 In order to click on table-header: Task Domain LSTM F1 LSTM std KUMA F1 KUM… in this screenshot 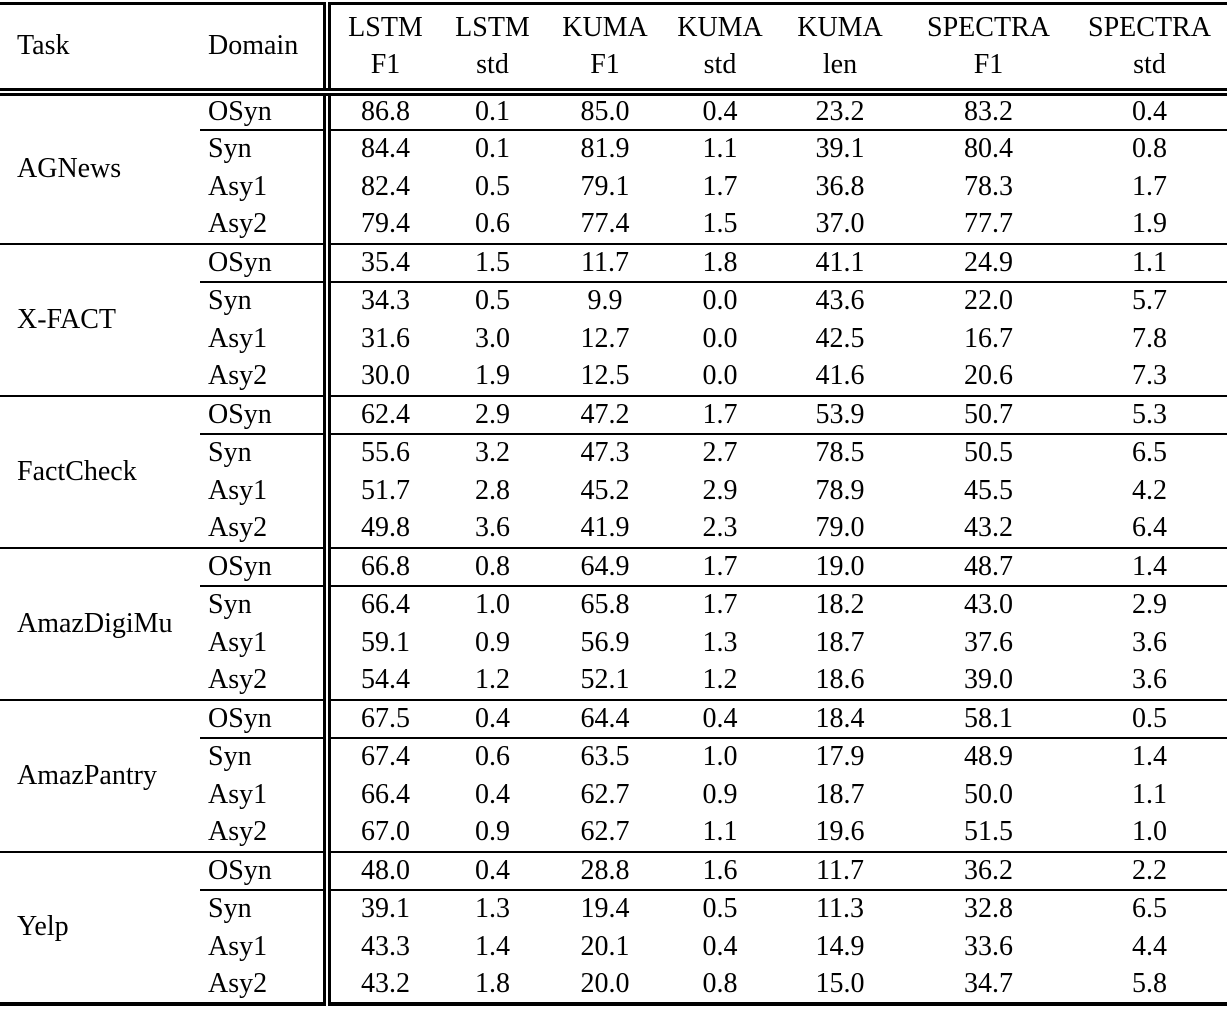, I will do `click(613, 49)`.